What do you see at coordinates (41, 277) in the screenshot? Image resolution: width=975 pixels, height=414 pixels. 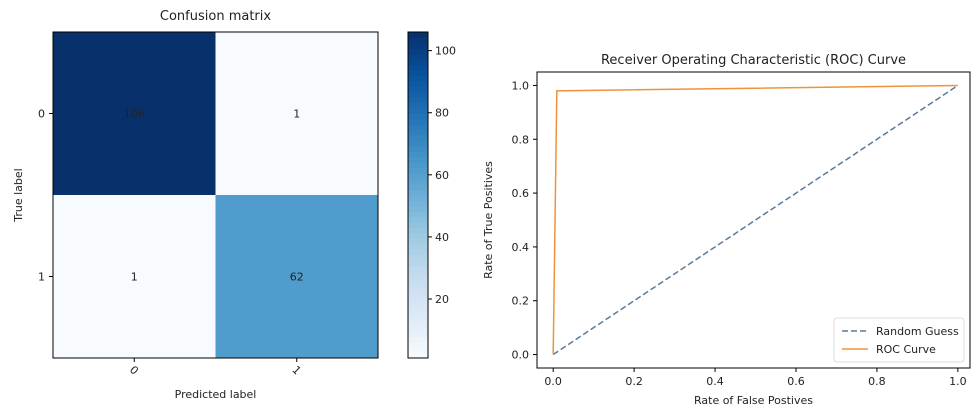 I see `y-tick-label: 1` at bounding box center [41, 277].